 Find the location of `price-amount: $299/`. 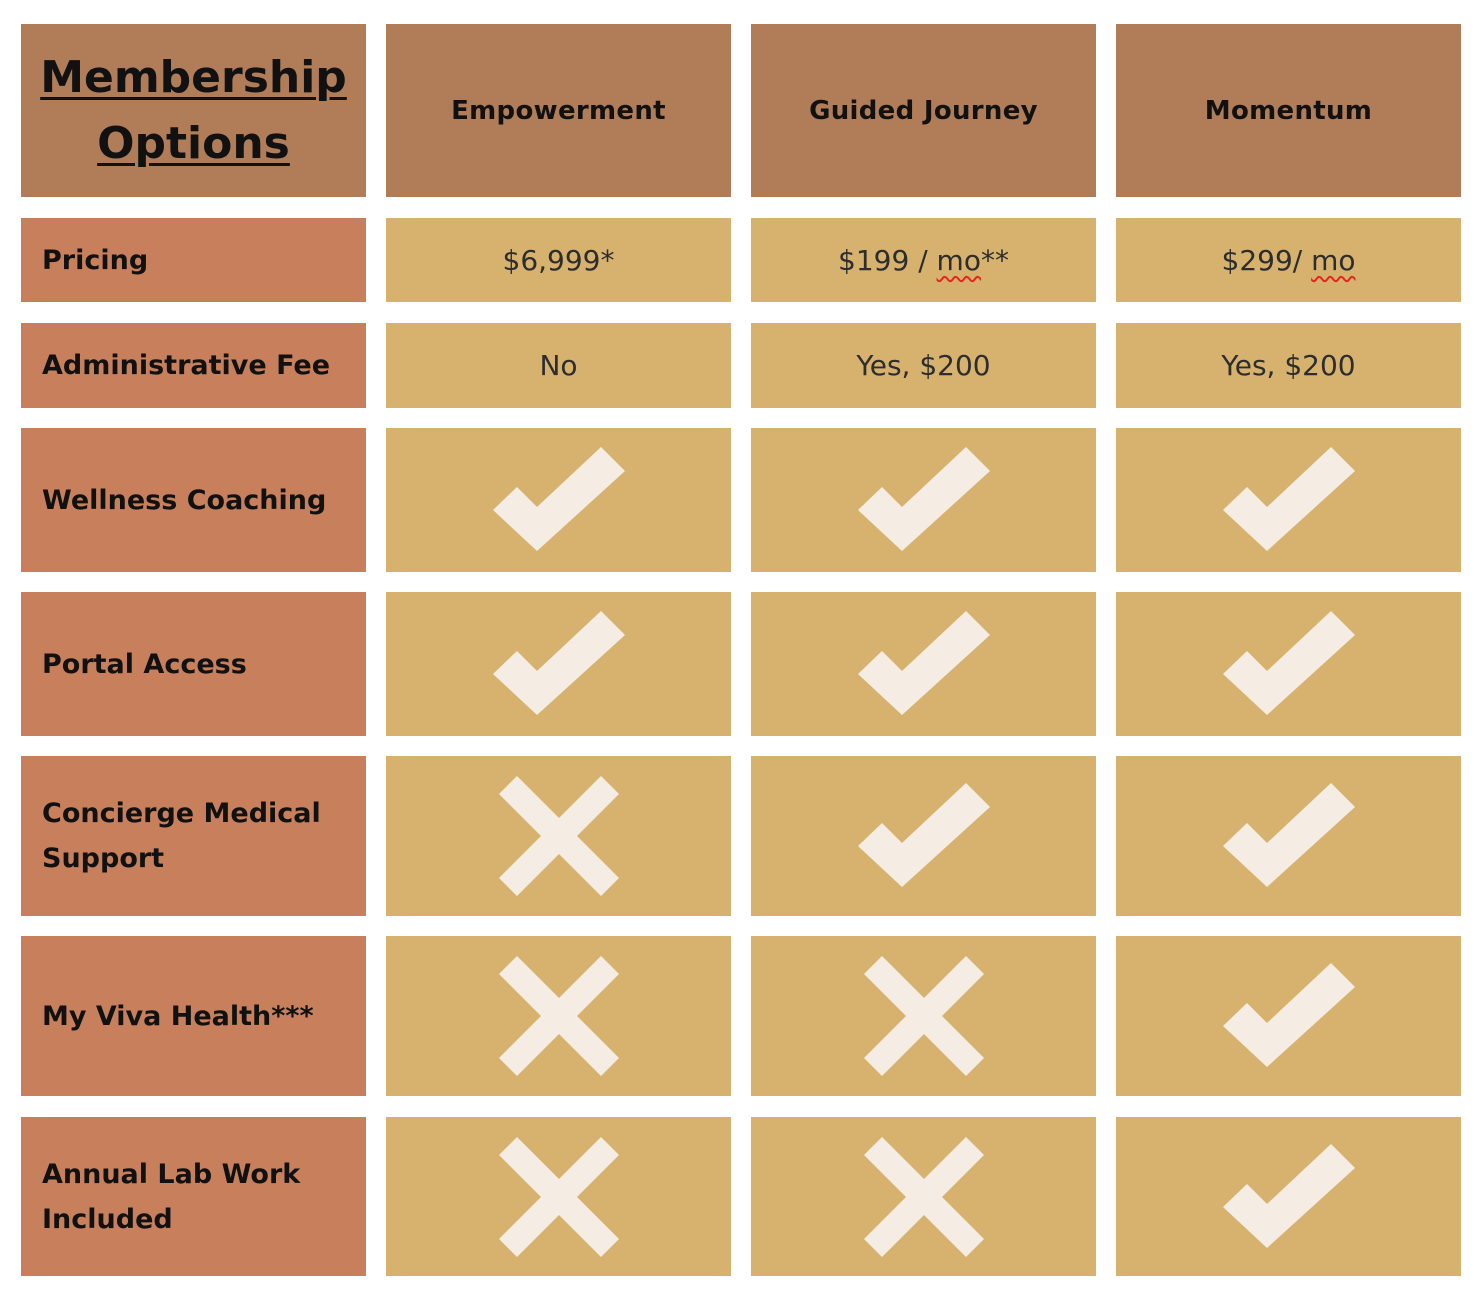

price-amount: $299/ is located at coordinates (1266, 260).